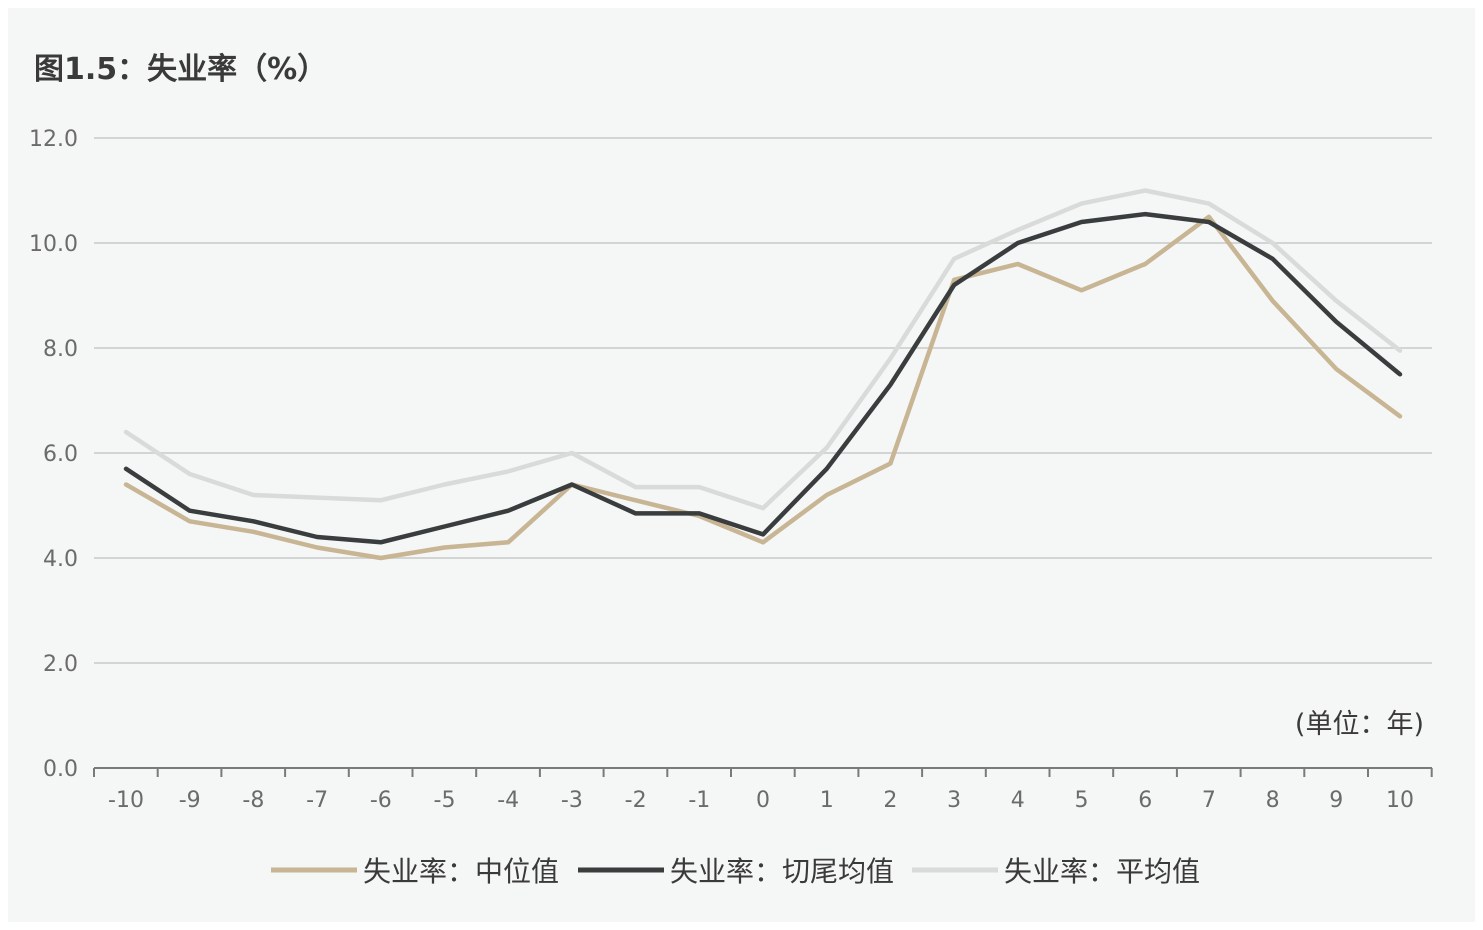 This screenshot has width=1483, height=930. I want to click on x-tick-label: -5, so click(445, 800).